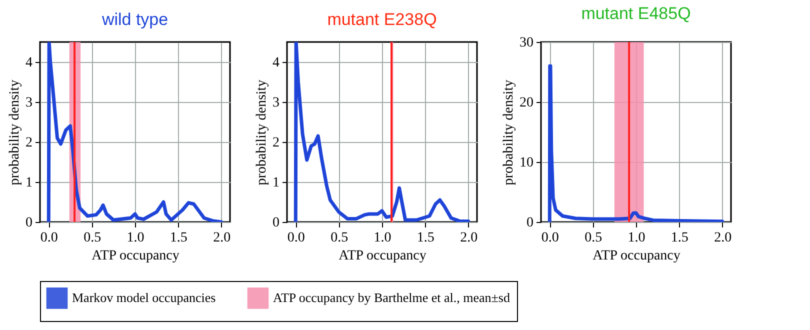 This screenshot has height=330, width=810. Describe the element at coordinates (391, 298) in the screenshot. I see `legend-label: ATP occupancy by Barthelme et al., mean±sd` at that location.